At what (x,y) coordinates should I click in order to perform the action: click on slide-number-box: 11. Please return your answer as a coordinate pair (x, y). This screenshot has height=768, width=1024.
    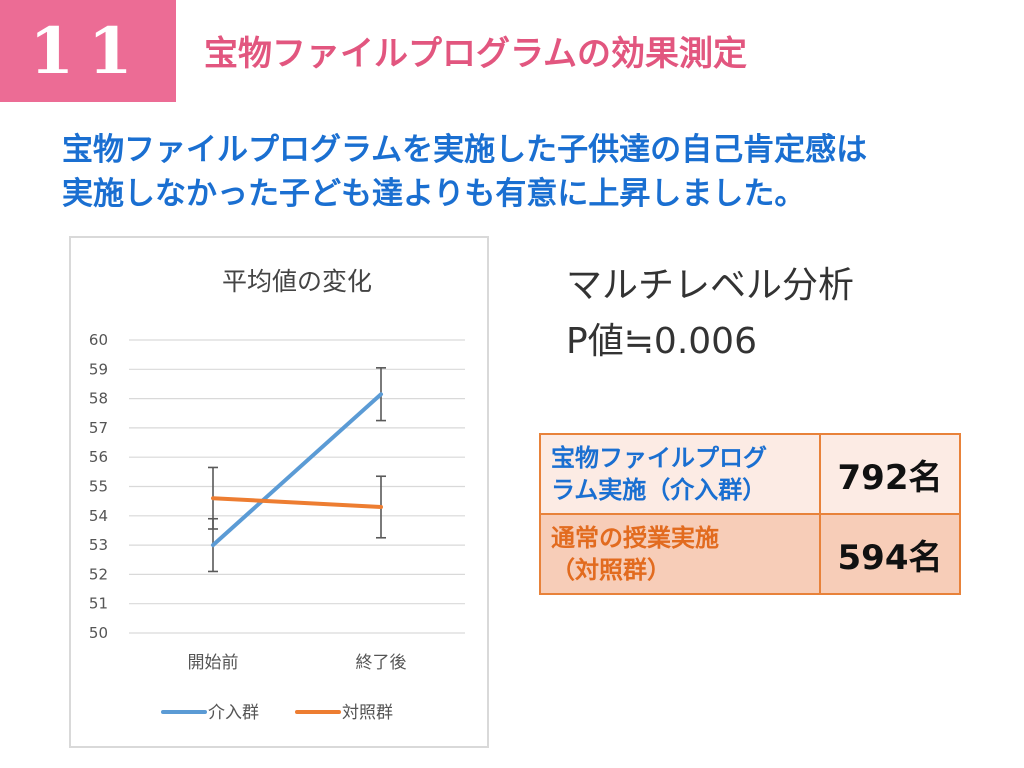
    Looking at the image, I should click on (88, 51).